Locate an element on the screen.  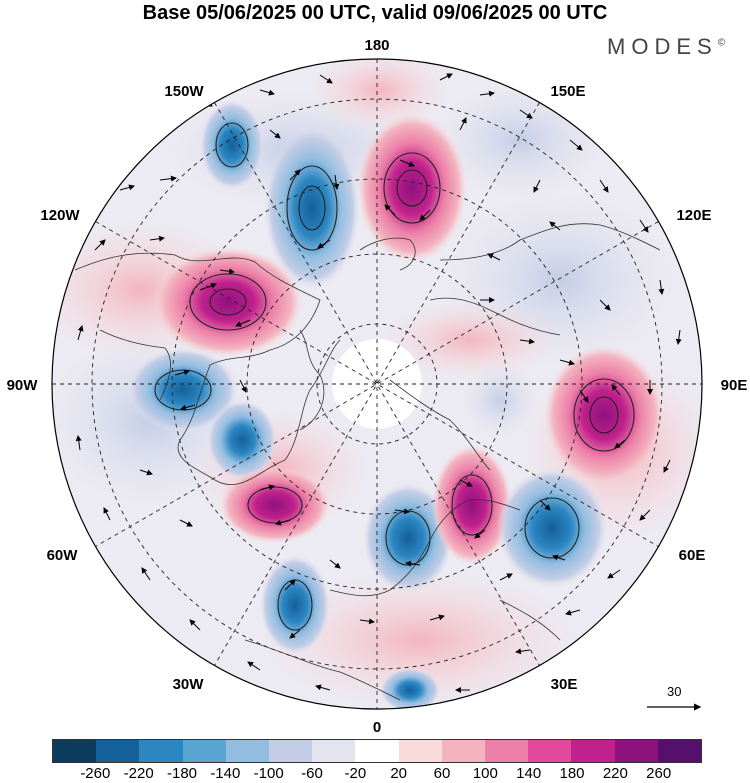
lon-label-90e: 90E is located at coordinates (734, 385).